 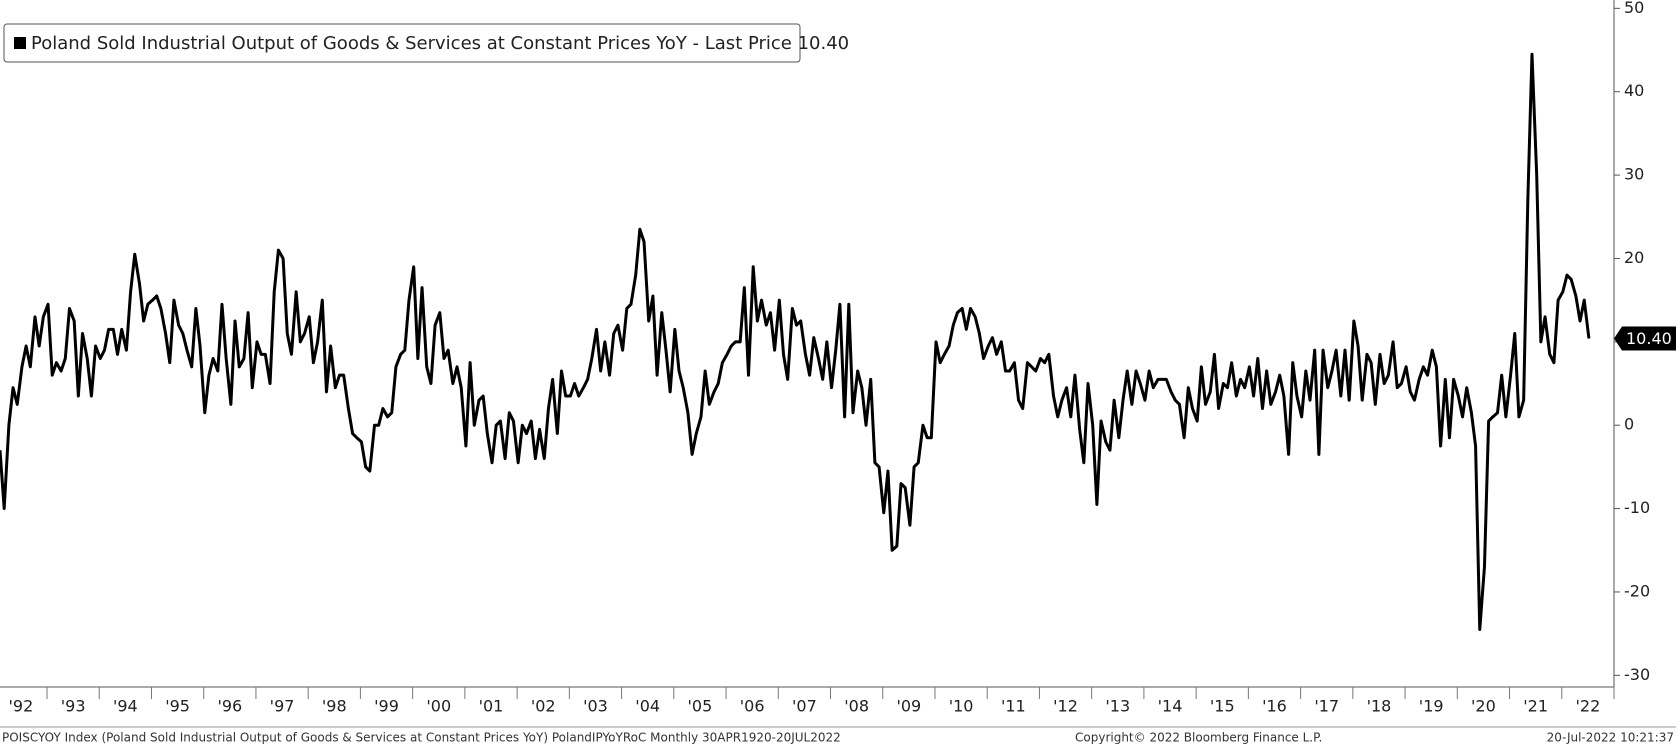 I want to click on x-tick-label: '09, so click(x=908, y=706).